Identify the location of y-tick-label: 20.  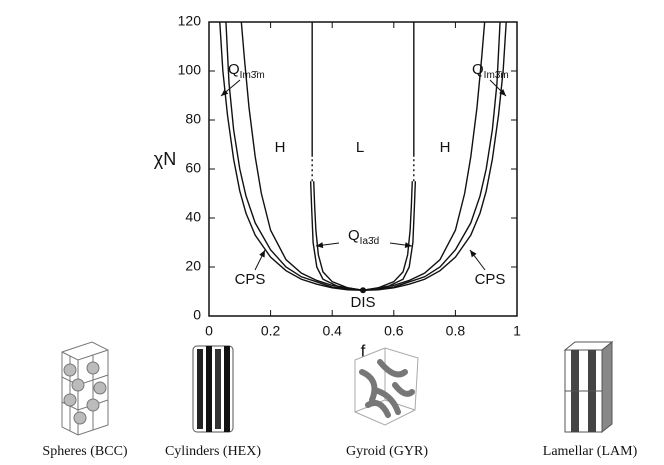
(193, 266).